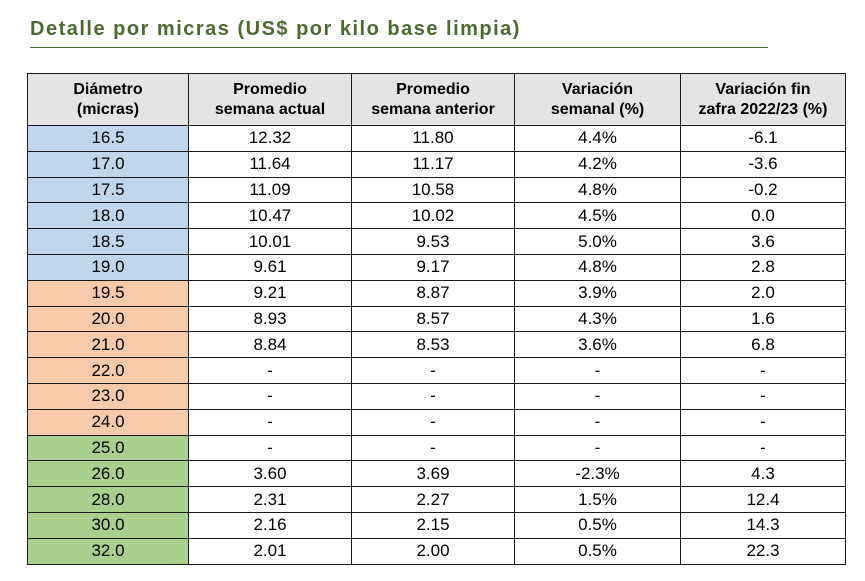  What do you see at coordinates (270, 109) in the screenshot?
I see `header-line: semana actual` at bounding box center [270, 109].